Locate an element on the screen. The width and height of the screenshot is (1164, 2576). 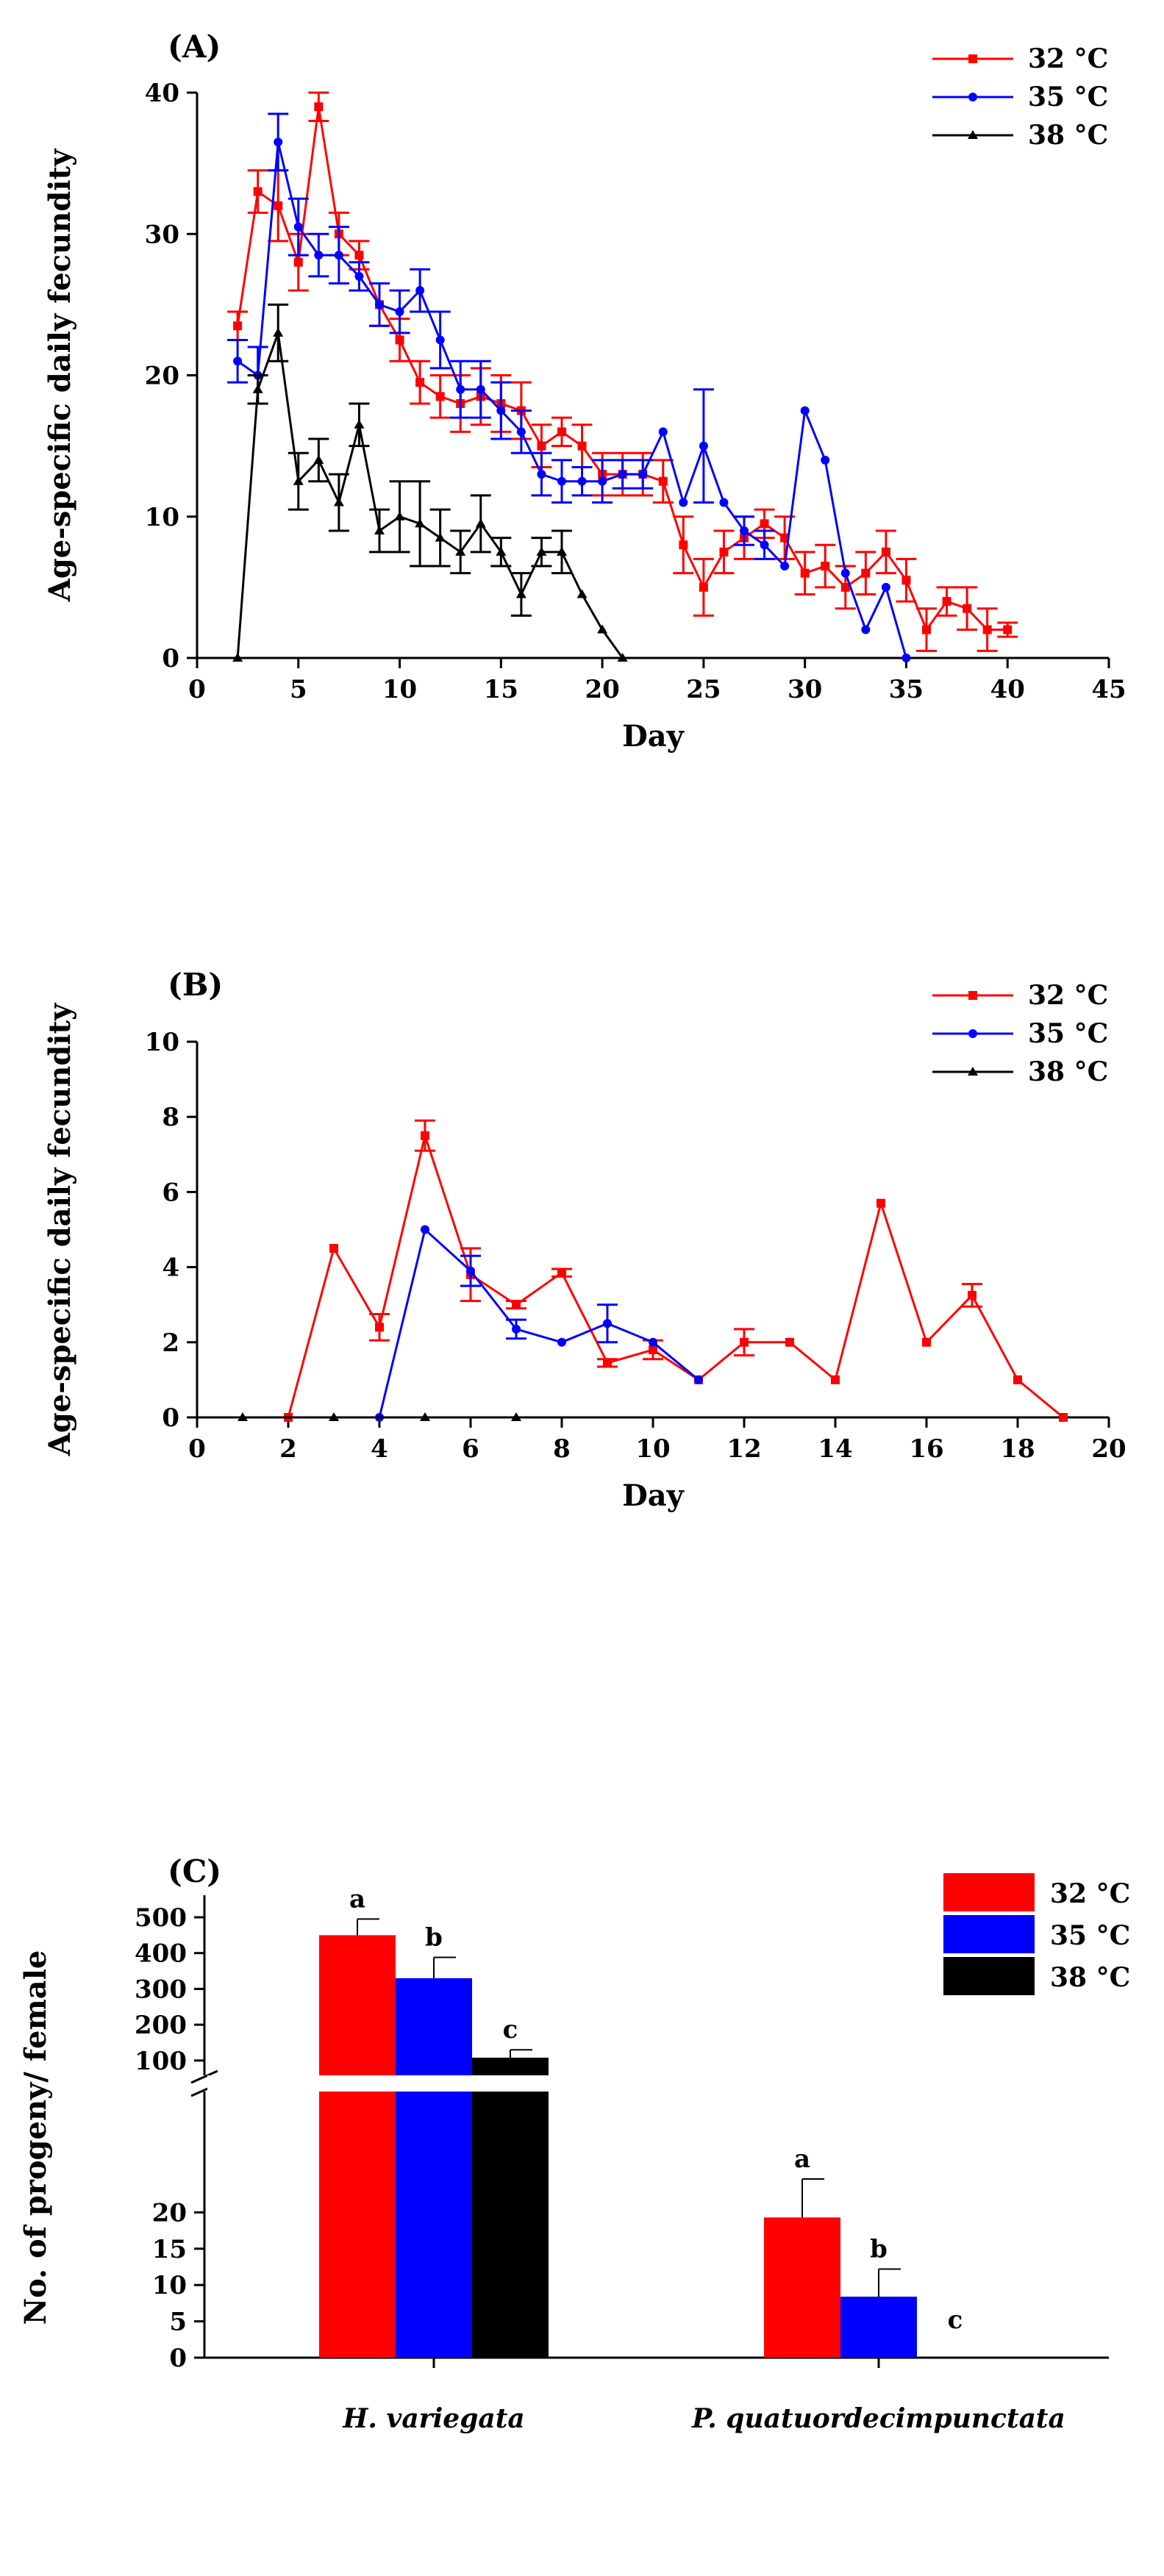
y-axis-title: Age-specific daily fecundity is located at coordinates (60, 375).